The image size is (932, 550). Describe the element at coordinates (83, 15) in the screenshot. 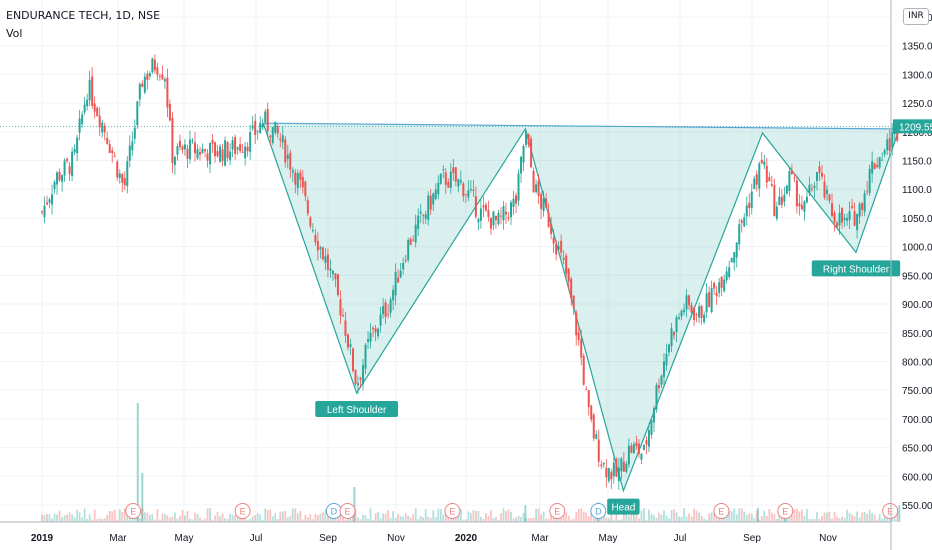

I see `symbol-title: ENDURANCE TECH, 1D, NSE` at that location.